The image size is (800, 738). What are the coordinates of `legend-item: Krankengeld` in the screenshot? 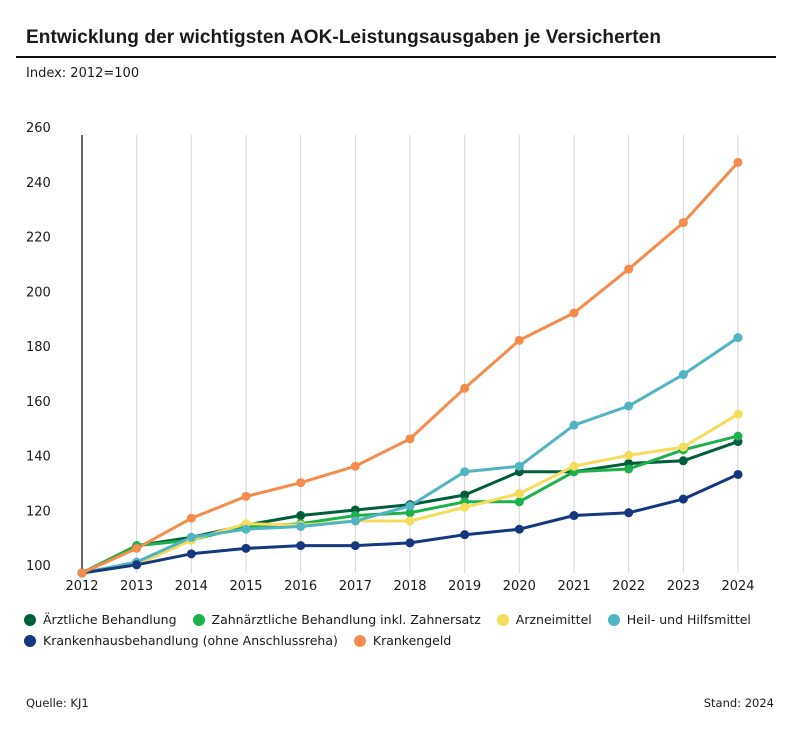 It's located at (402, 640).